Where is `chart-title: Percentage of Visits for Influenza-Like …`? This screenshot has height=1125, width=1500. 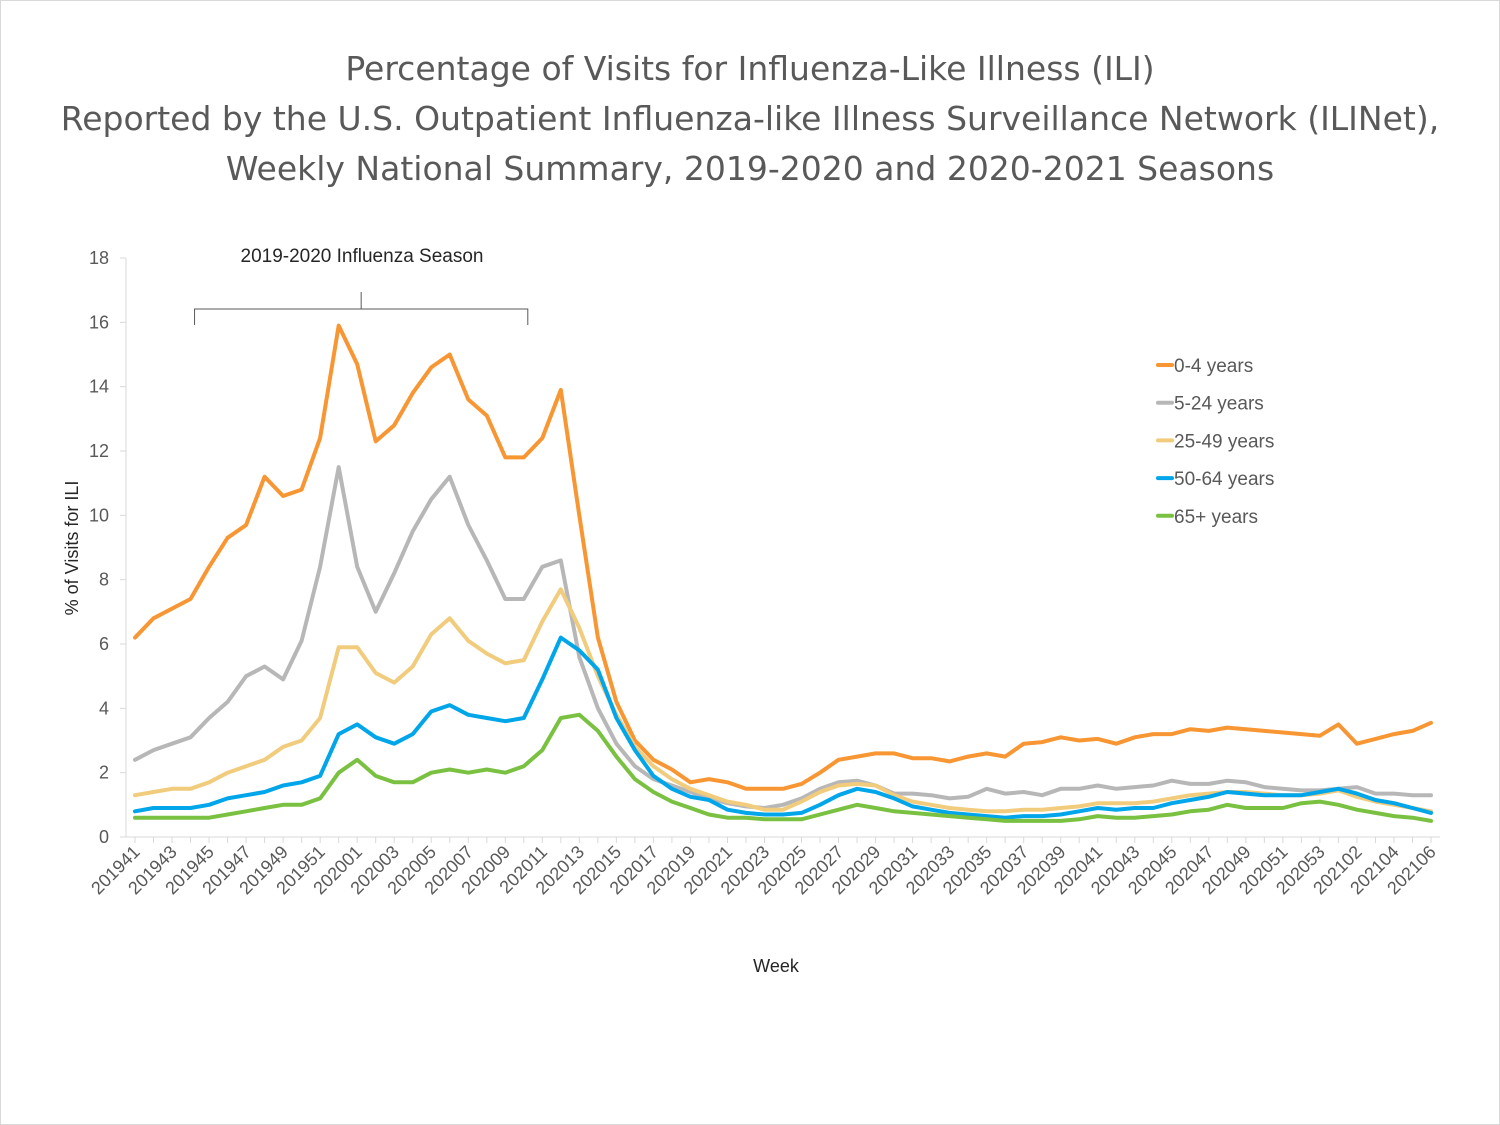
chart-title: Percentage of Visits for Influenza-Like … is located at coordinates (750, 119).